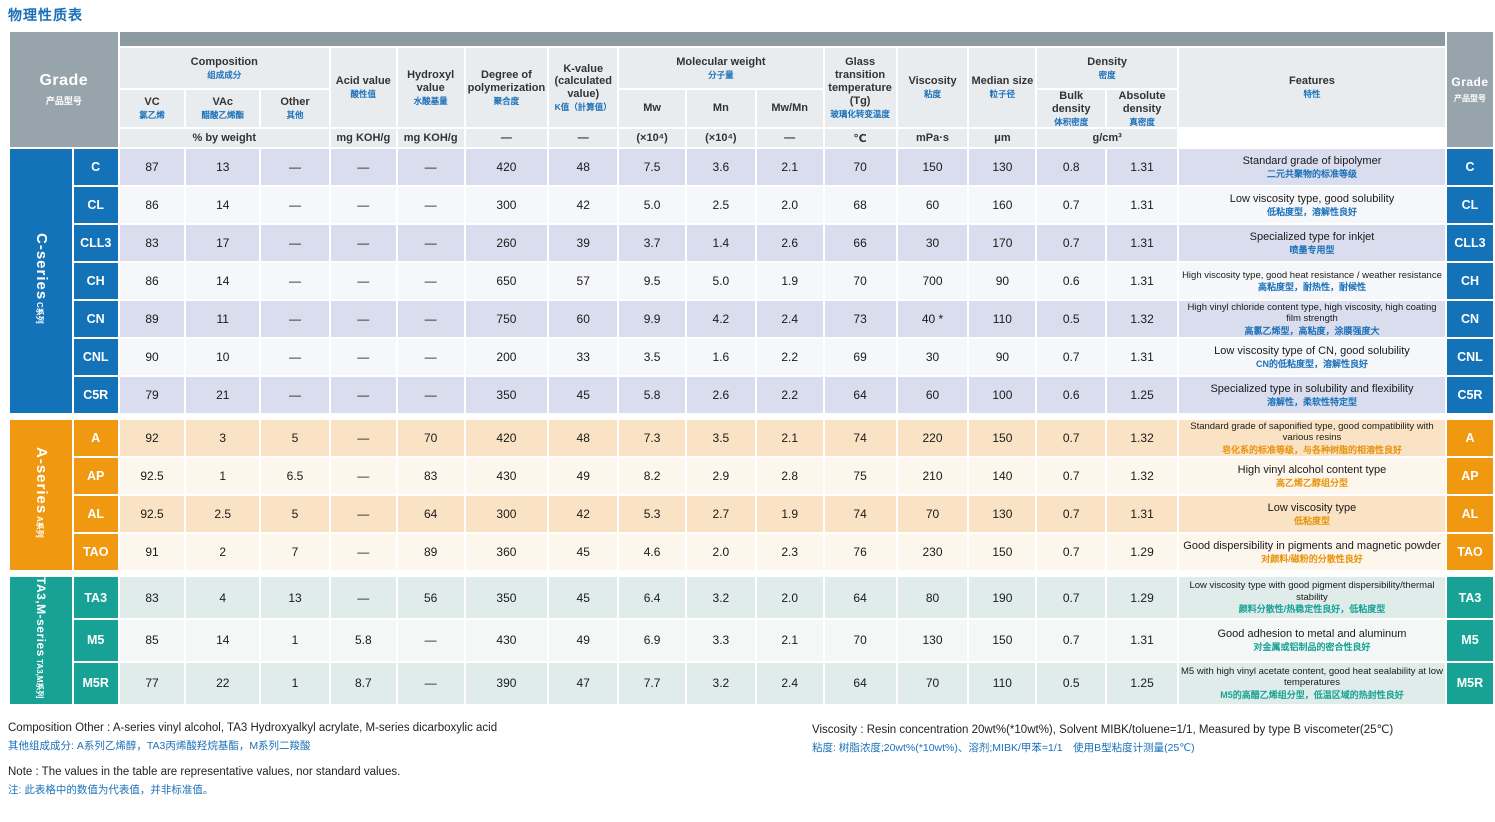 The height and width of the screenshot is (822, 1495). I want to click on cell-median-size: 100, so click(1002, 395).